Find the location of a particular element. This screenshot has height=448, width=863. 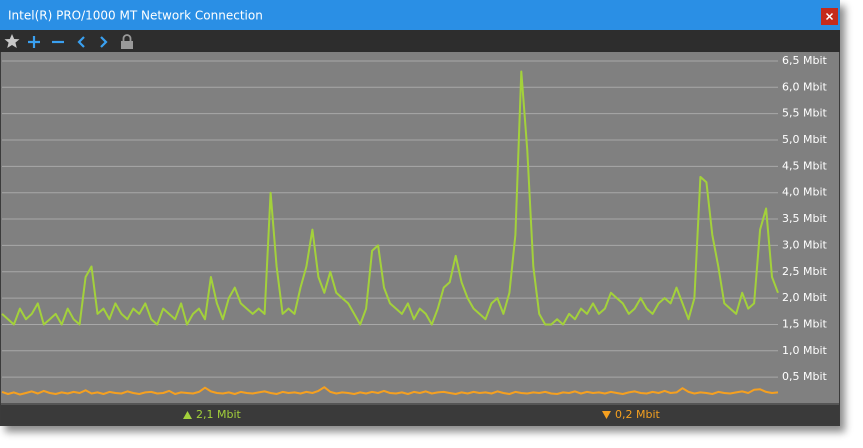

chart-border is located at coordinates (420, 404).